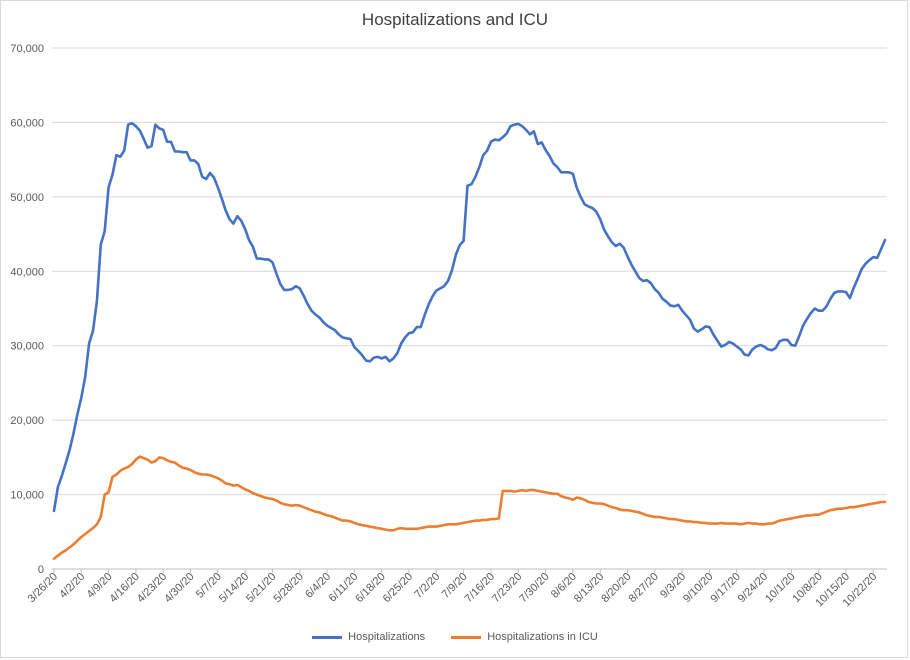  What do you see at coordinates (542, 637) in the screenshot?
I see `legend-label-icu: Hospitalizations in ICU` at bounding box center [542, 637].